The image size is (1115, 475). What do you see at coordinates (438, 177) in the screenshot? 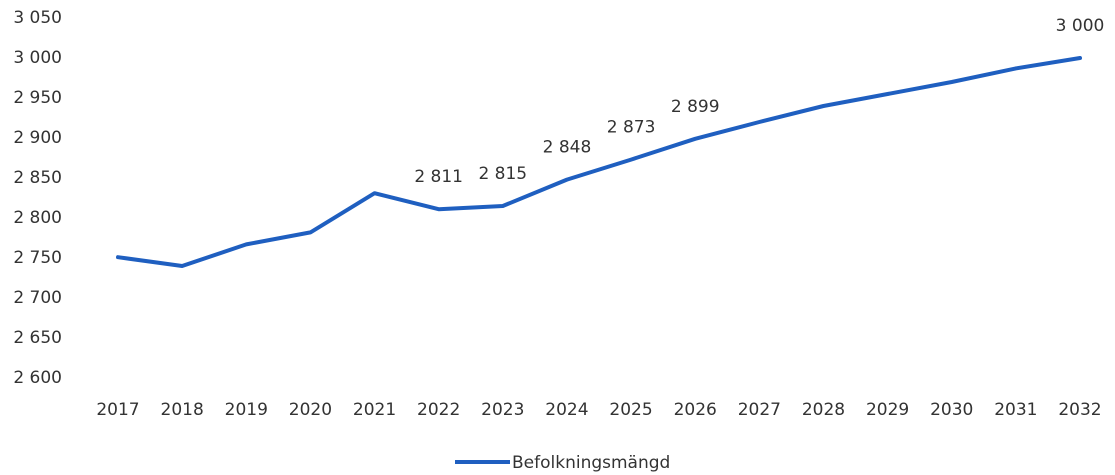
I see `data-label: 2 811` at bounding box center [438, 177].